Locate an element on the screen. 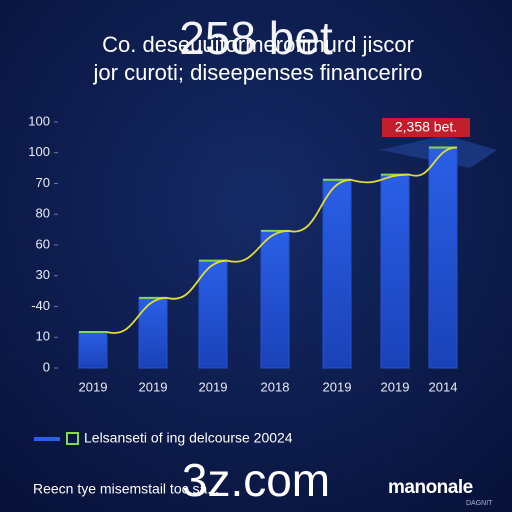  y-tick-label: -40 is located at coordinates (40, 305).